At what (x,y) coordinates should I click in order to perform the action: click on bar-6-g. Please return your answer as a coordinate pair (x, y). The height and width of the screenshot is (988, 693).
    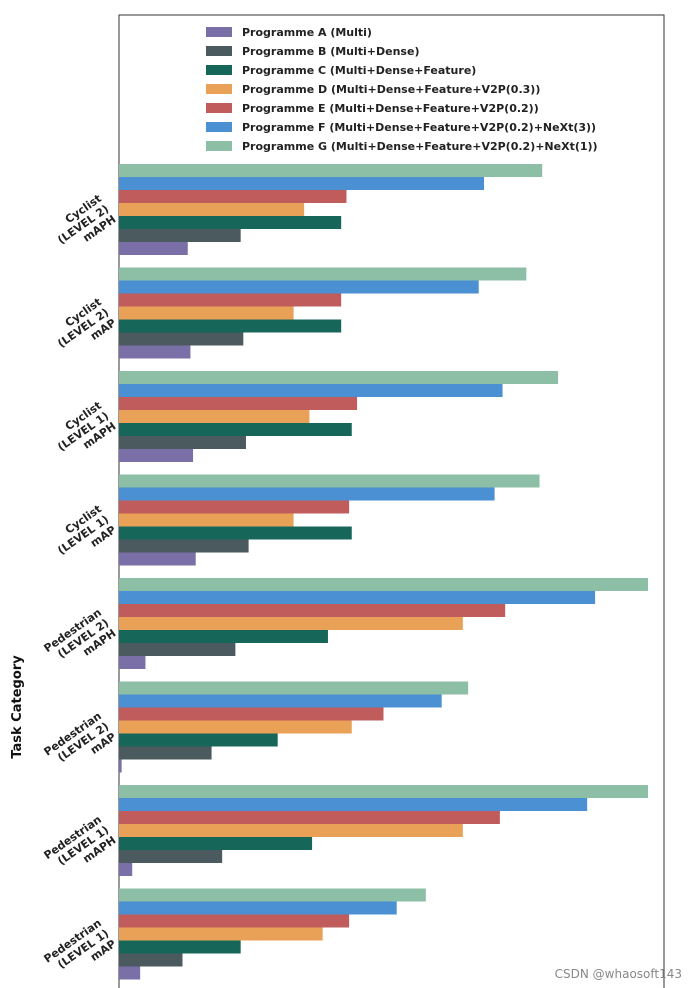
    Looking at the image, I should click on (294, 688).